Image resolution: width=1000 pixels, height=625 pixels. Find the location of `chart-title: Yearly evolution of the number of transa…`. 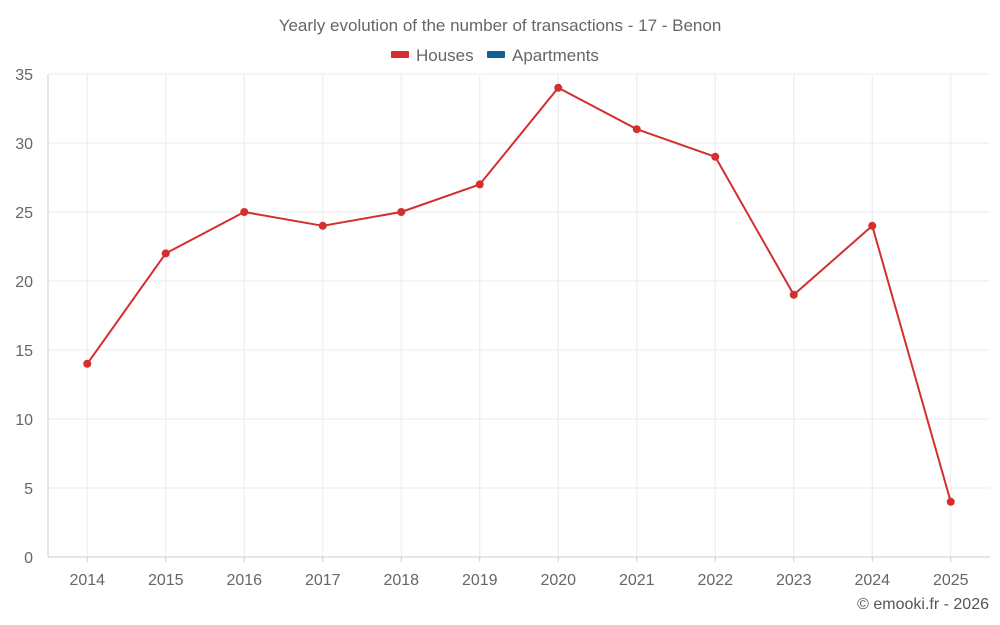

chart-title: Yearly evolution of the number of transa… is located at coordinates (500, 25).